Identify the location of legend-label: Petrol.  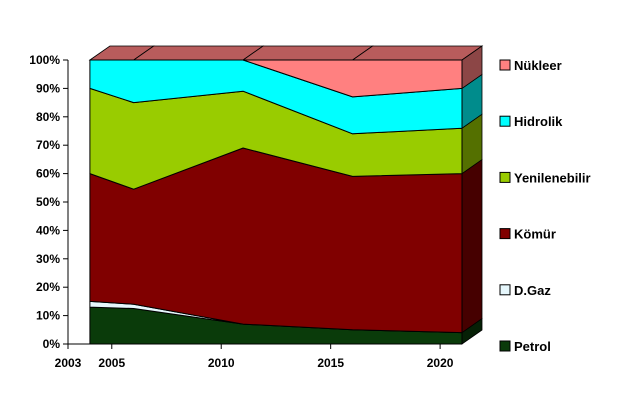
(532, 346).